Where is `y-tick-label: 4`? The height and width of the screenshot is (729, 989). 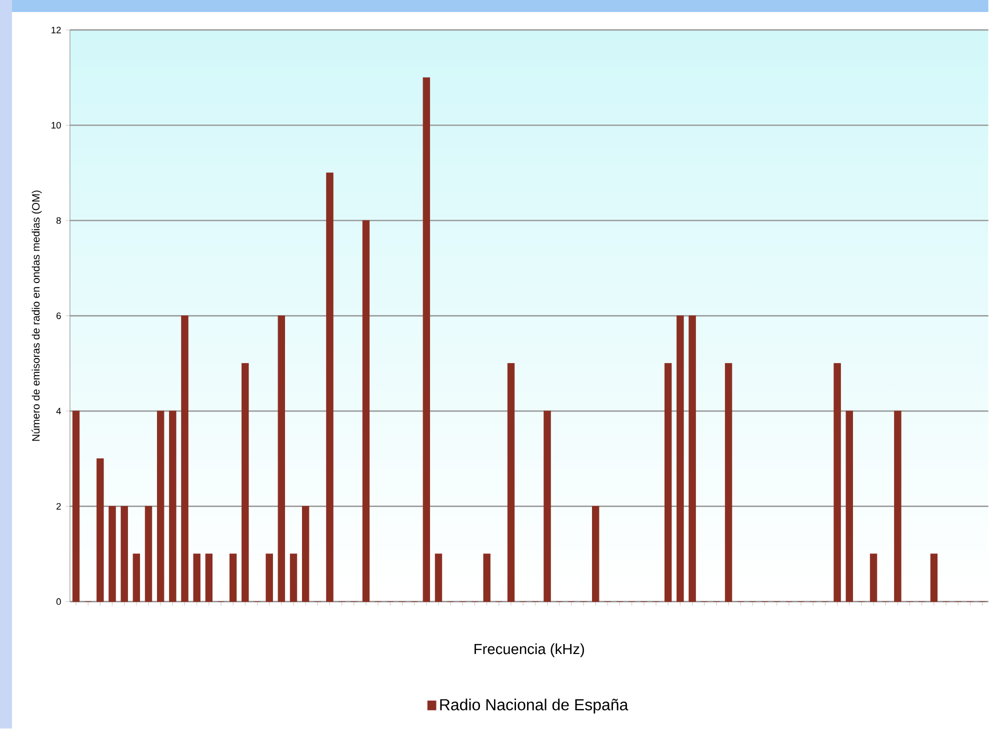 y-tick-label: 4 is located at coordinates (58, 411).